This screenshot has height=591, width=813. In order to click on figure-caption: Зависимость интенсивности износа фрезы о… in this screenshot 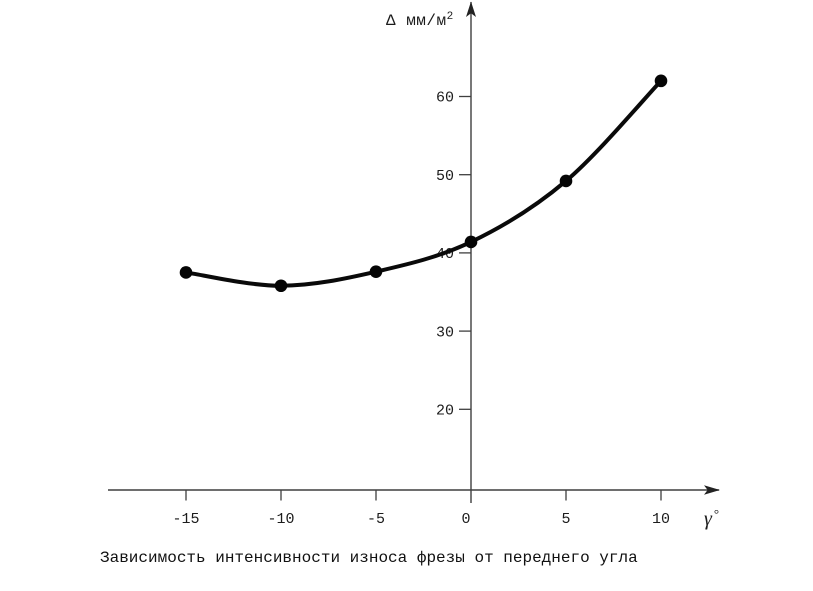, I will do `click(369, 558)`.